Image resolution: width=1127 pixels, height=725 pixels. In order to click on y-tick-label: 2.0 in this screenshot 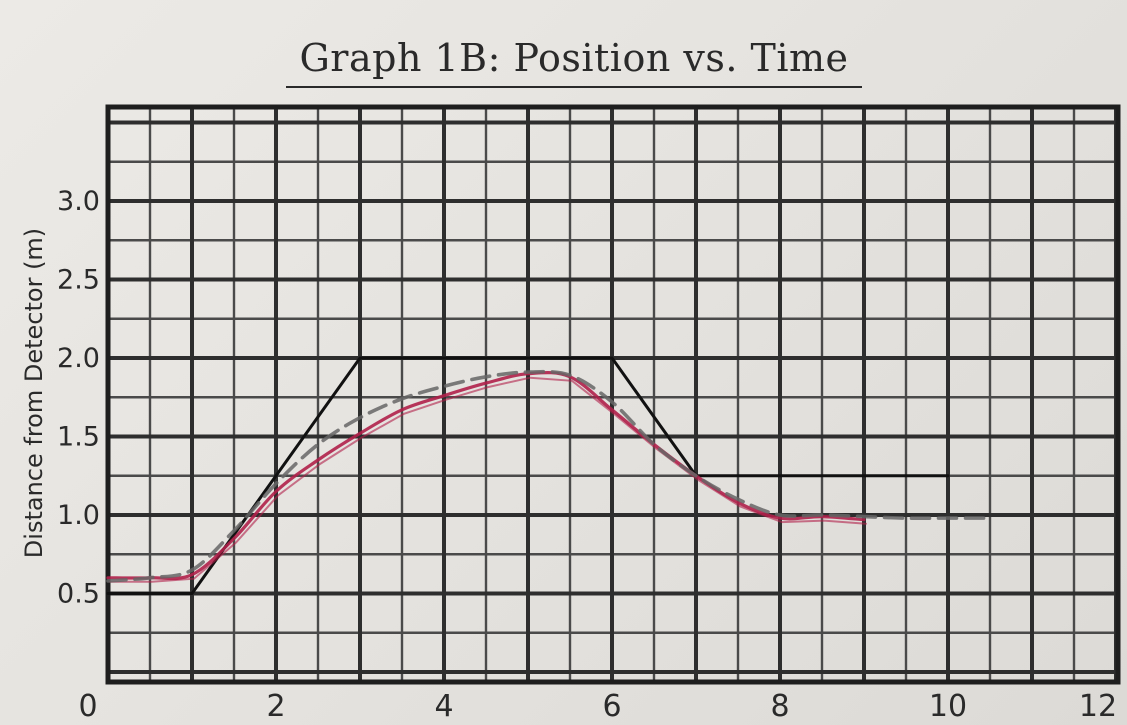, I will do `click(78, 358)`.